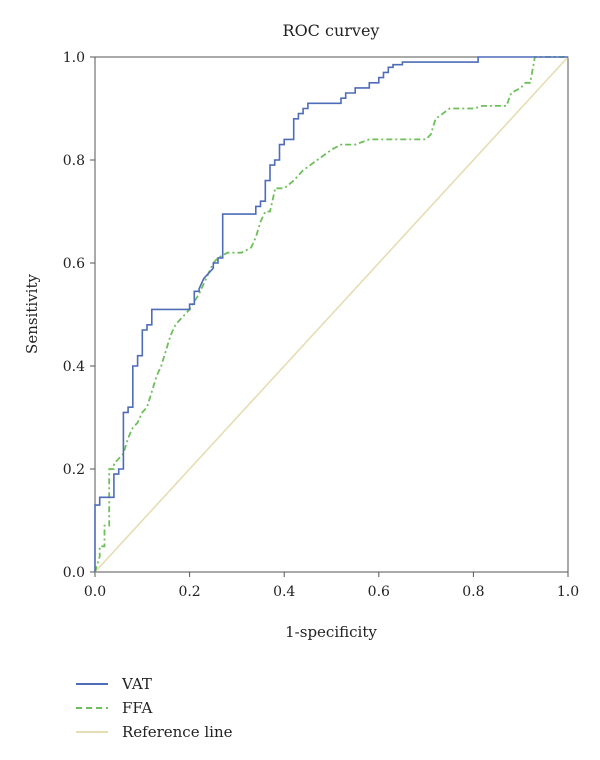 The image size is (600, 760). Describe the element at coordinates (74, 573) in the screenshot. I see `y-tick-label: 0.0` at that location.